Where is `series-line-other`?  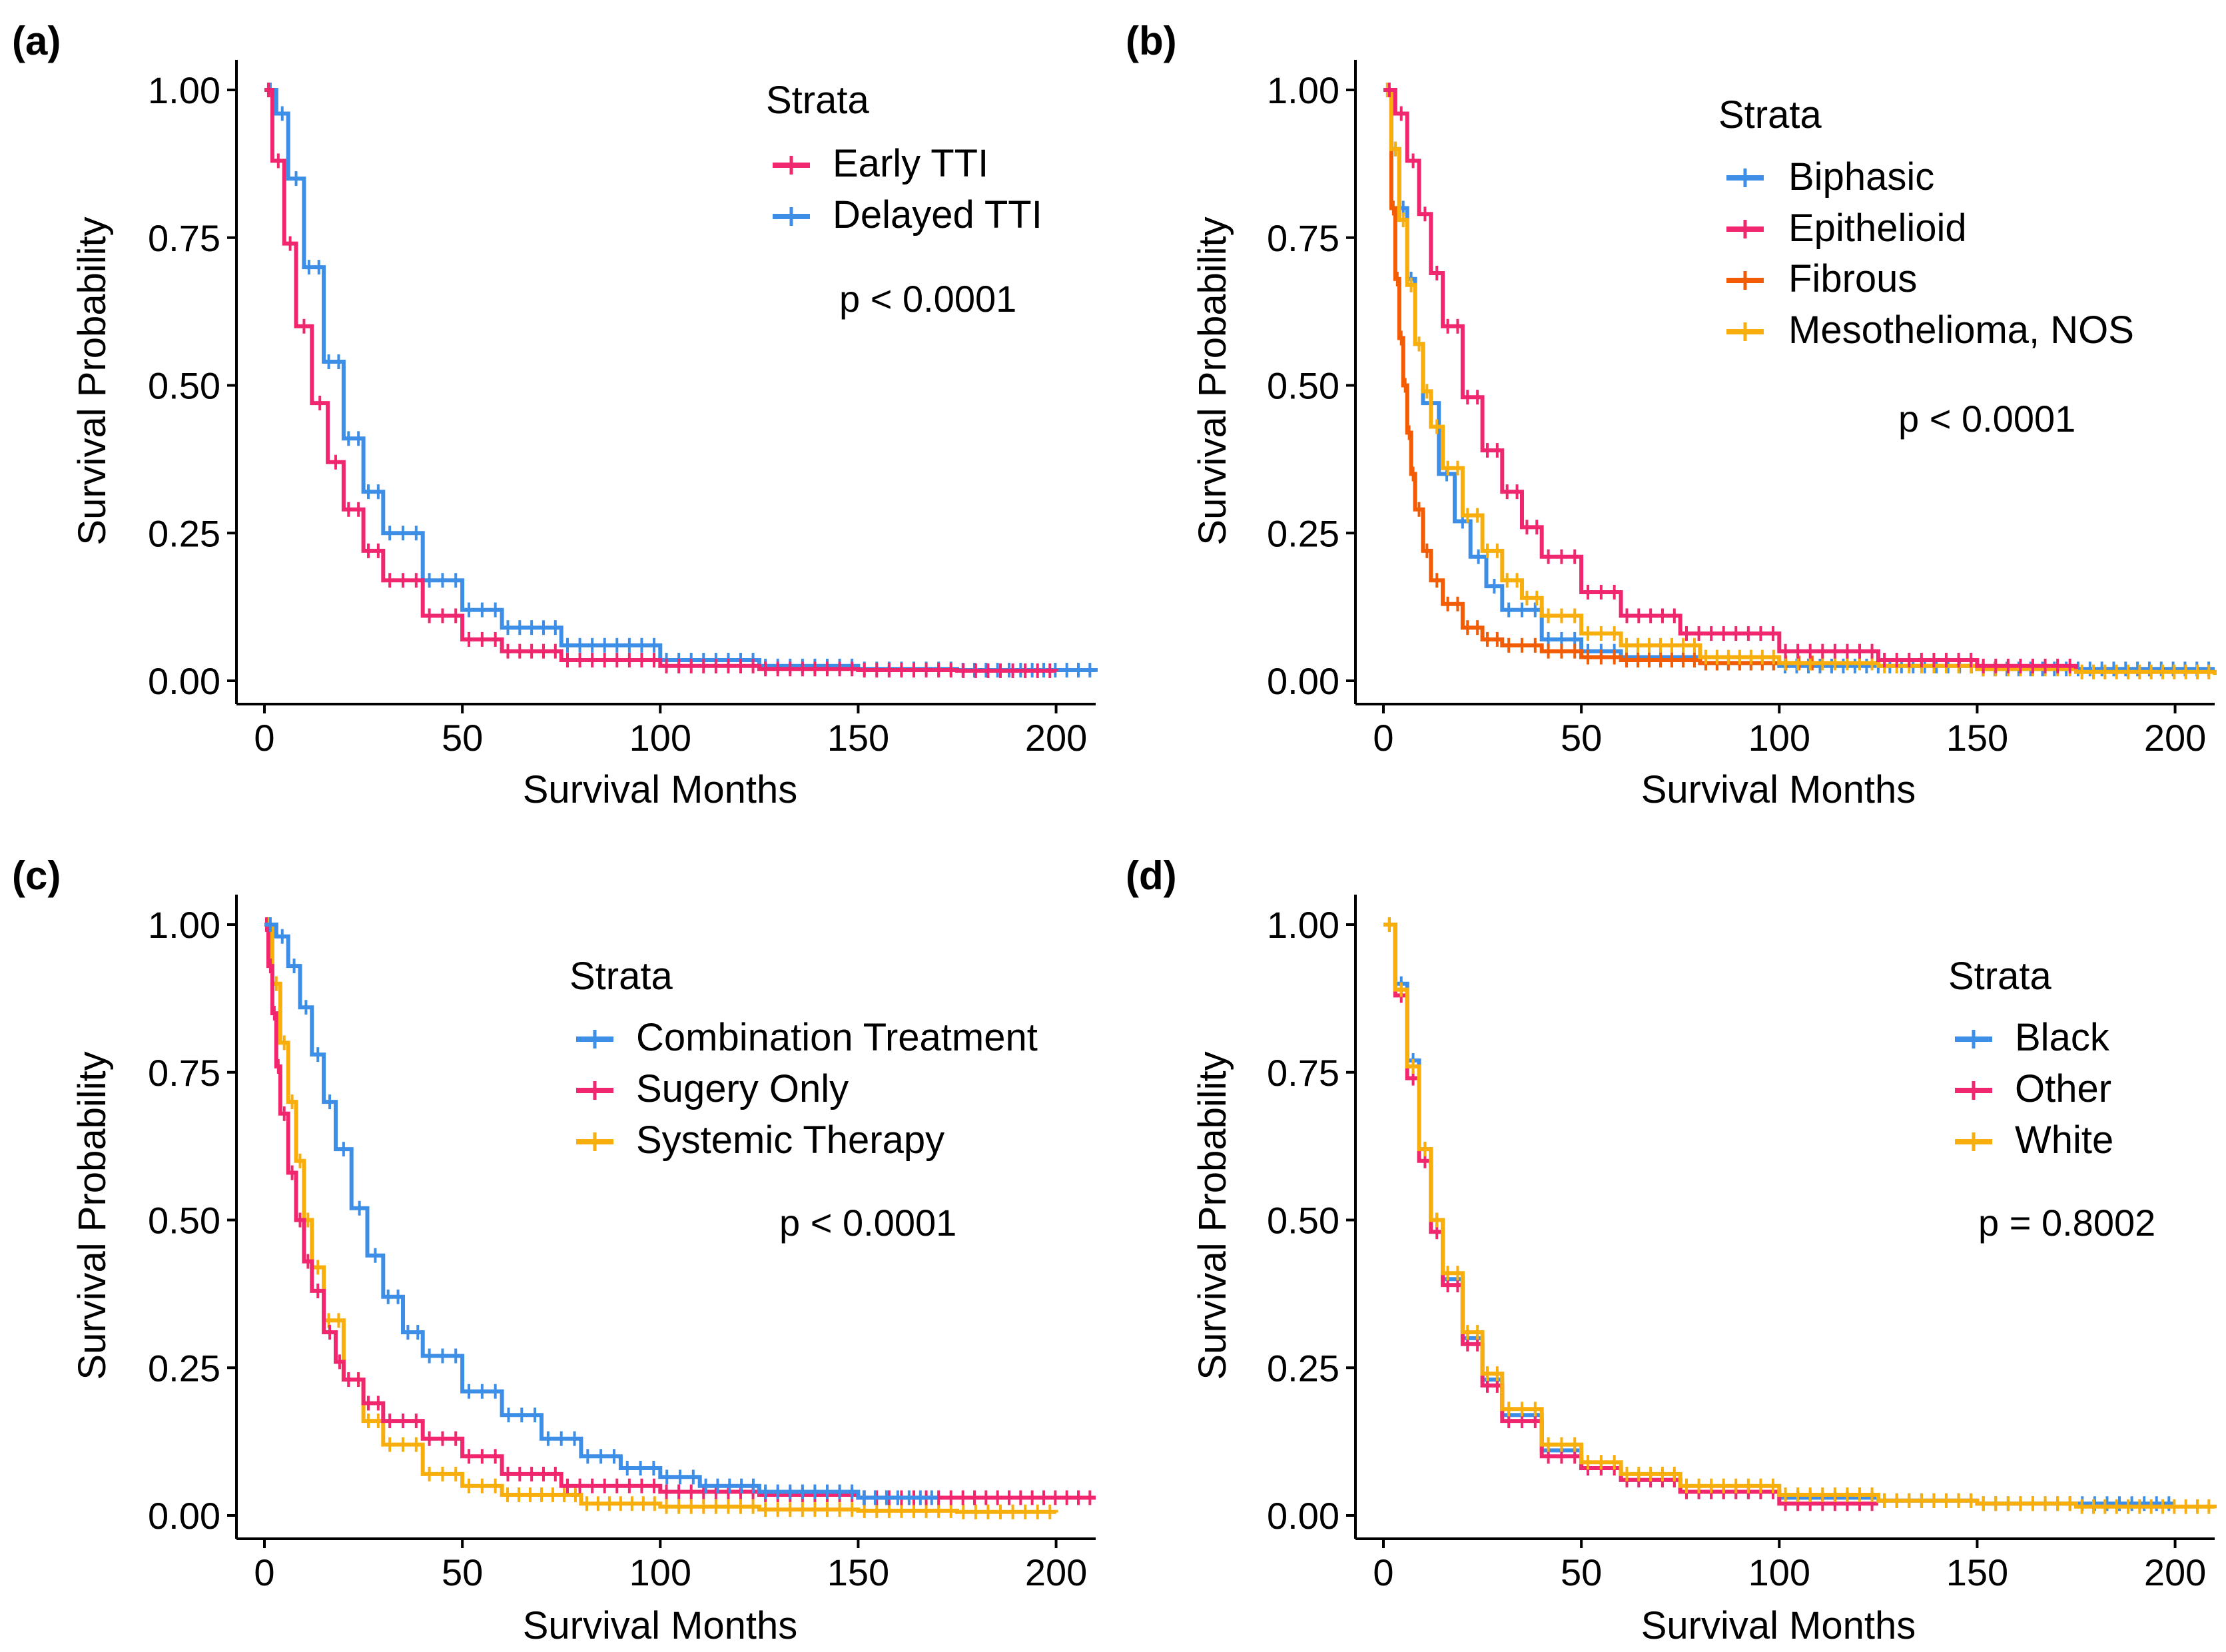 series-line-other is located at coordinates (1631, 1214).